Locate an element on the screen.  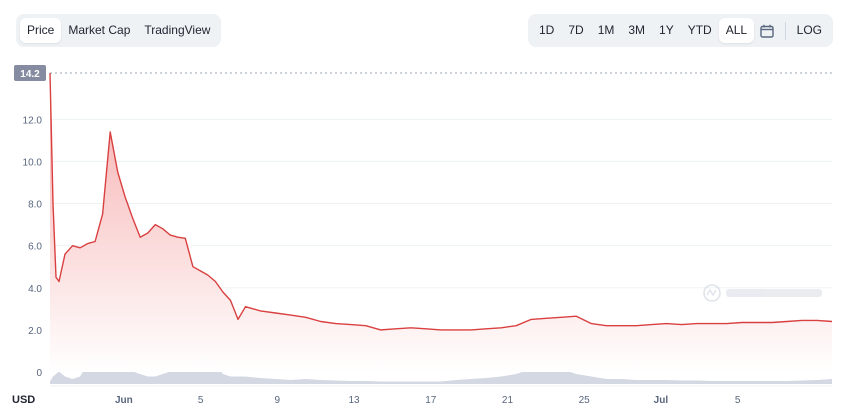
tab-tradingview: TradingView is located at coordinates (177, 30).